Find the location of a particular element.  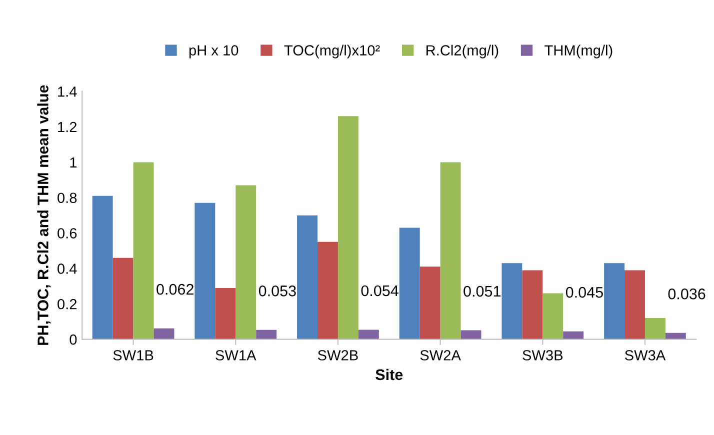

y-tick-label: 0.2 is located at coordinates (67, 304).